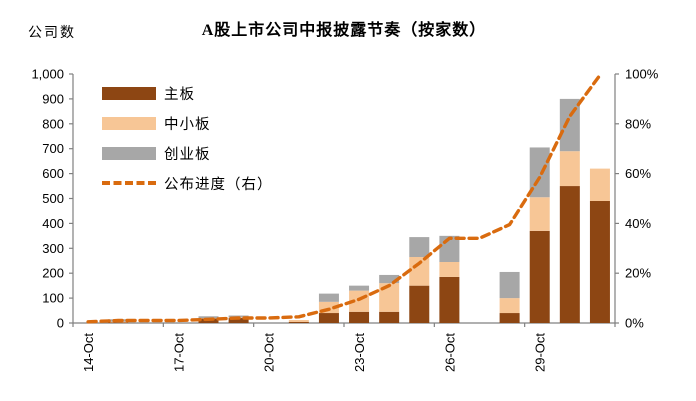  What do you see at coordinates (47, 74) in the screenshot?
I see `y-left-tick-label: 1,000` at bounding box center [47, 74].